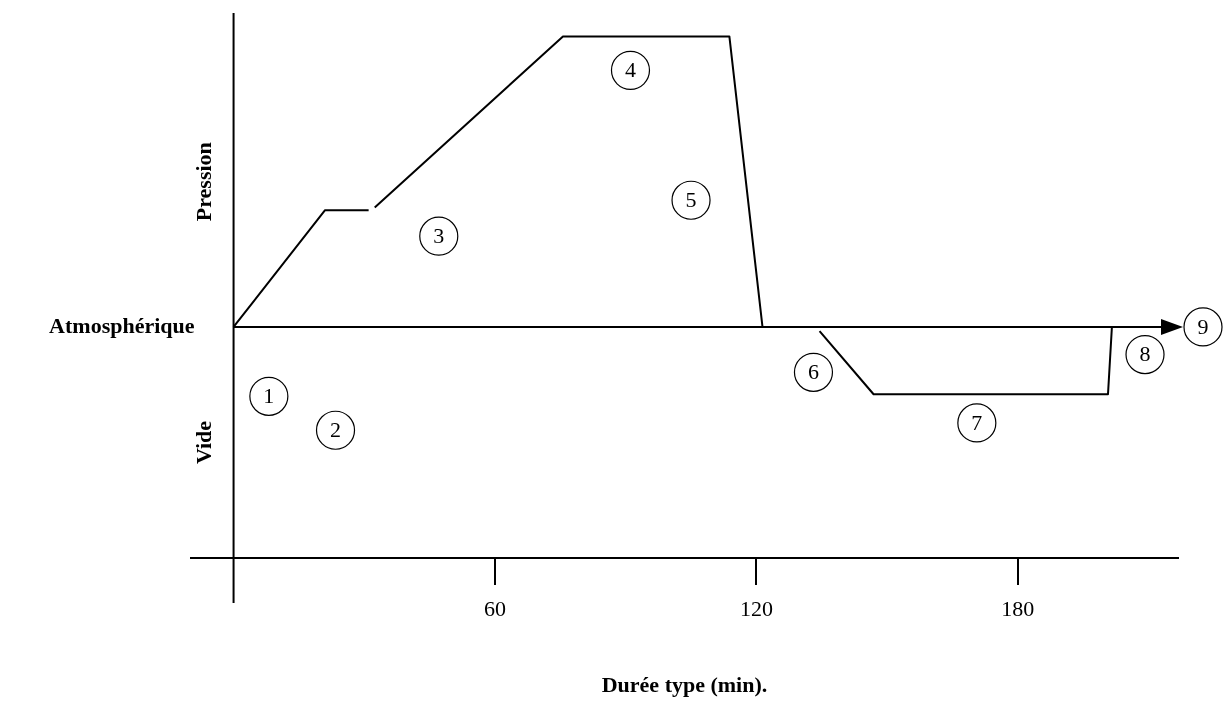  What do you see at coordinates (813, 372) in the screenshot?
I see `annotation: 6` at bounding box center [813, 372].